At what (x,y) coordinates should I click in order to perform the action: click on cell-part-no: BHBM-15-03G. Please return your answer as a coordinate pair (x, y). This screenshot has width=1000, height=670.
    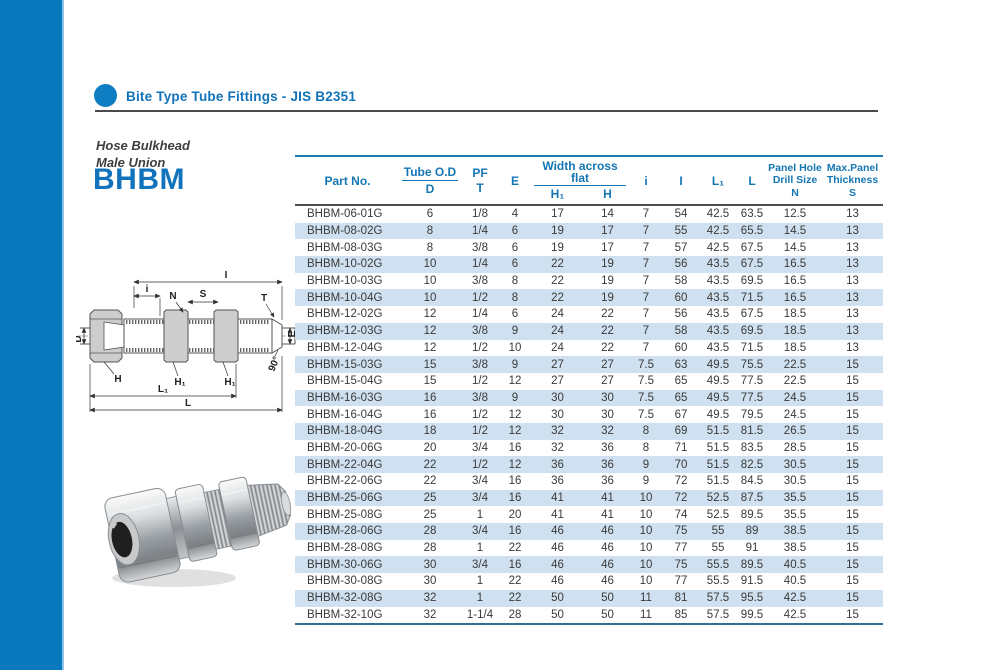
    Looking at the image, I should click on (345, 364).